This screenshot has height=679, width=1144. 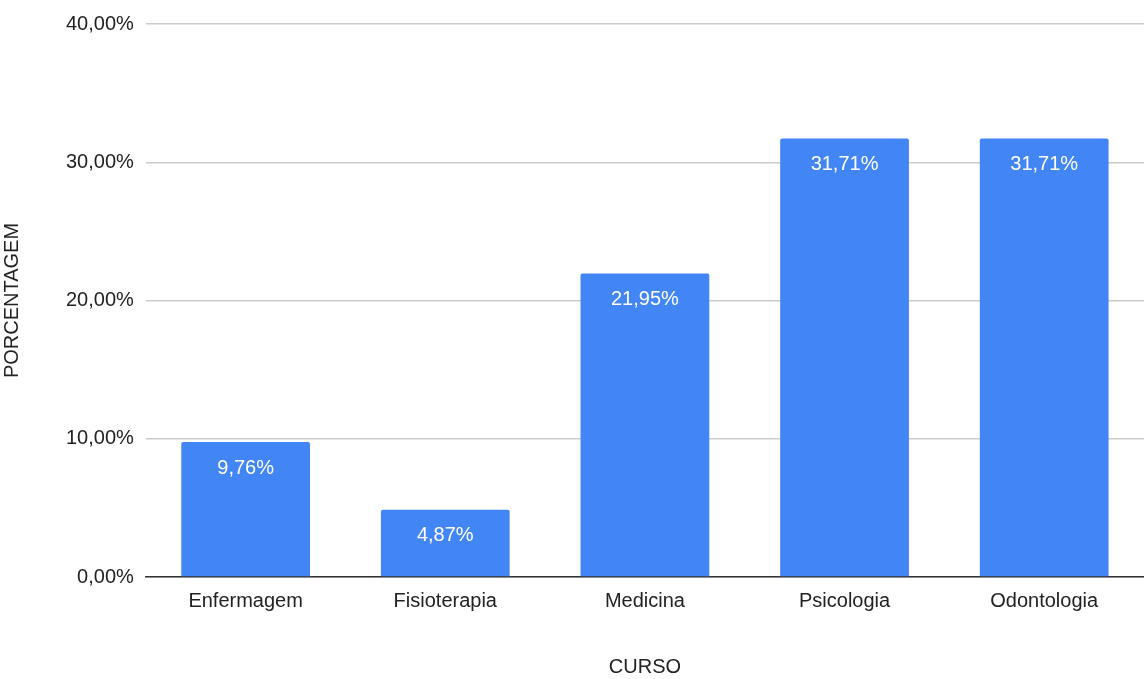 I want to click on x-tick-label: Enfermagem, so click(x=245, y=599).